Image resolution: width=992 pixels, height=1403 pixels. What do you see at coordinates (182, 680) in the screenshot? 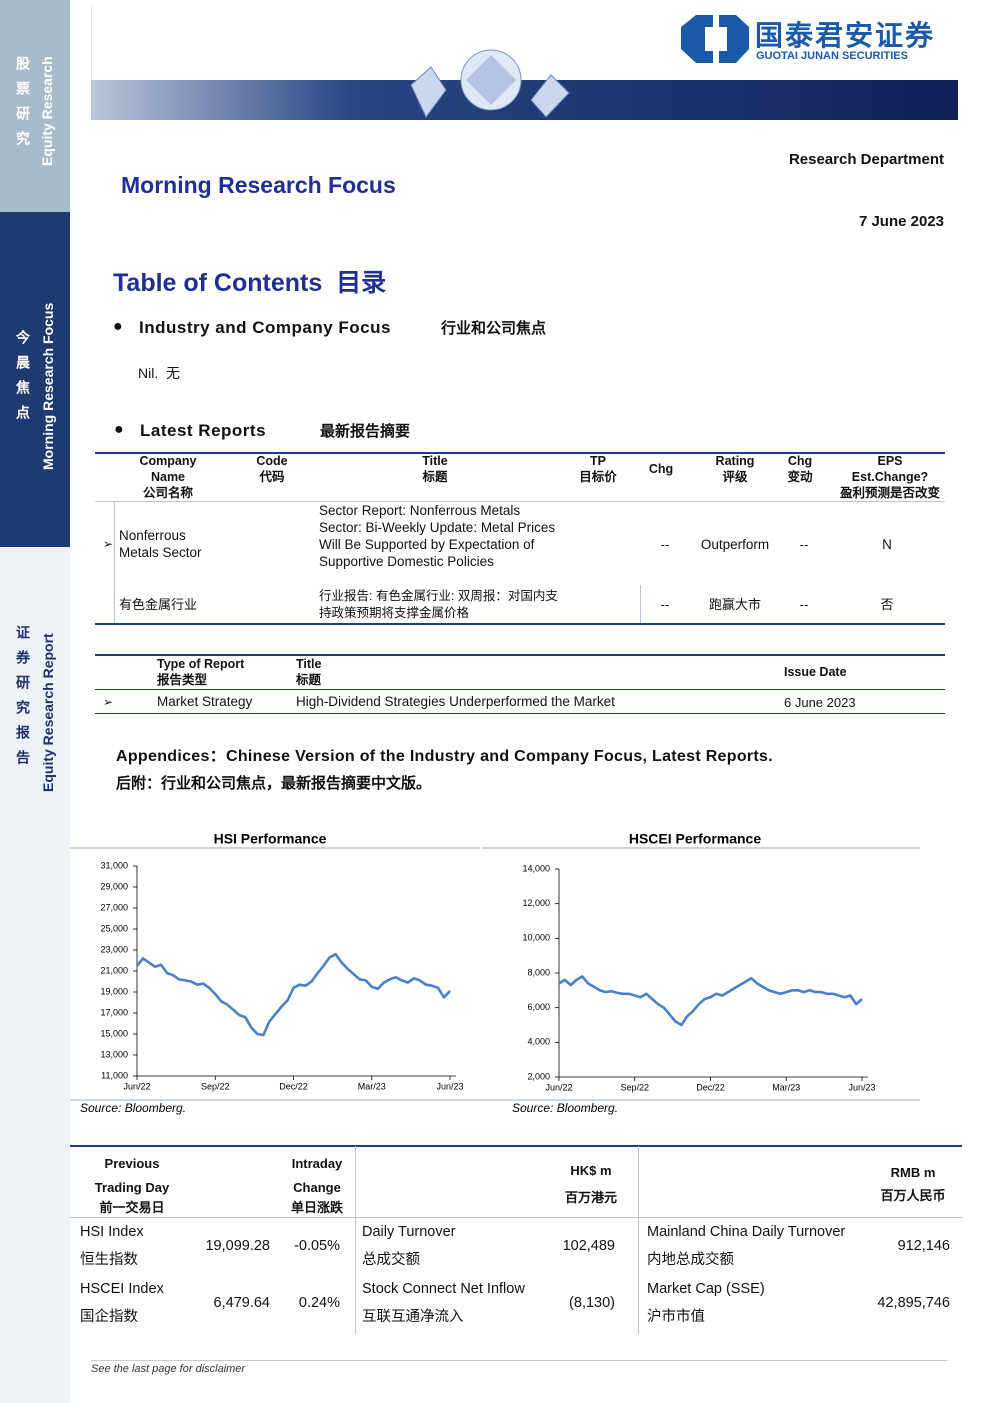
I see `col-header-cn: 报告类型` at bounding box center [182, 680].